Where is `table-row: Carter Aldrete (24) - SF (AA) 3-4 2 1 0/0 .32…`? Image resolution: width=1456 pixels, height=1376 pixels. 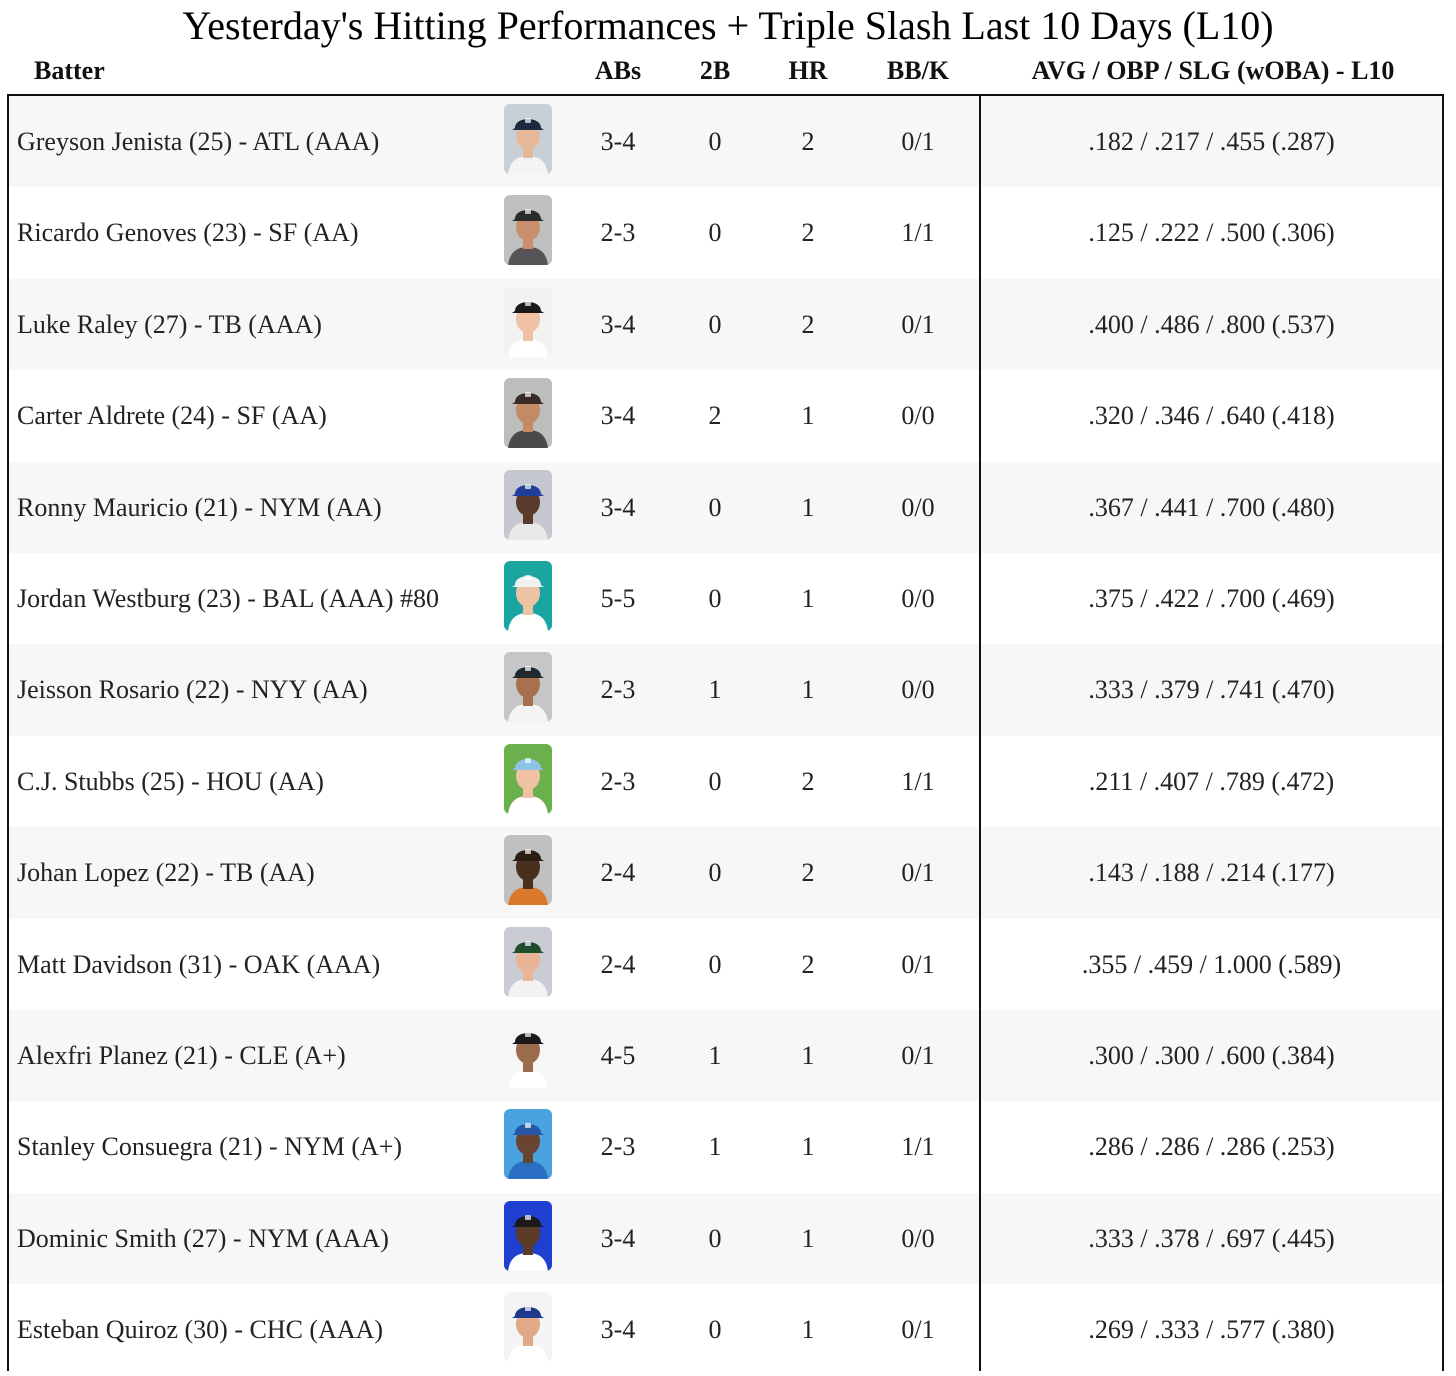 table-row: Carter Aldrete (24) - SF (AA) 3-4 2 1 0/0 .32… is located at coordinates (725, 416).